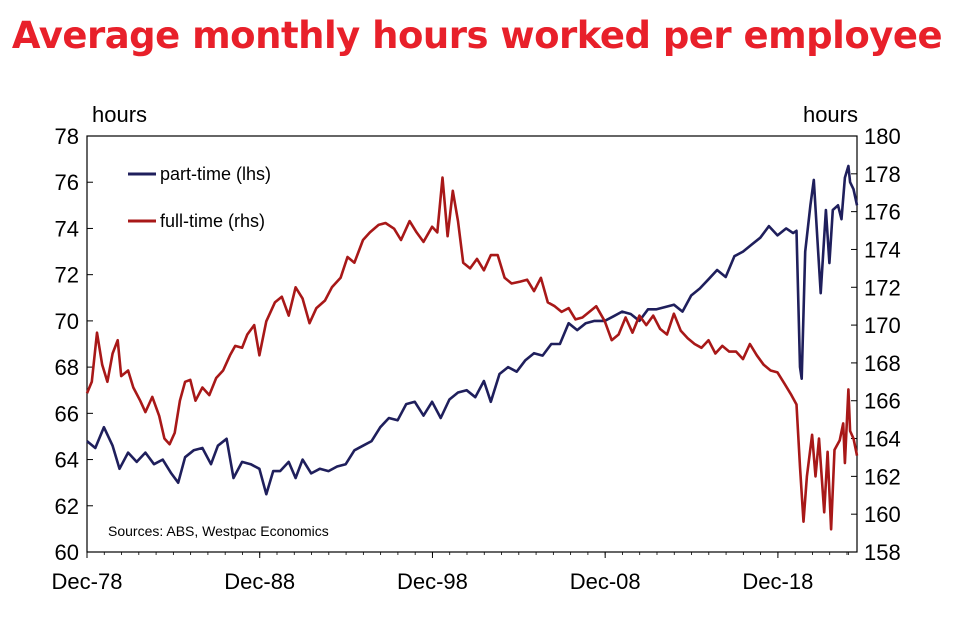  What do you see at coordinates (876, 344) in the screenshot?
I see `right-axis: 158 160 162 164 166 168 170 172 174 176 178 180` at bounding box center [876, 344].